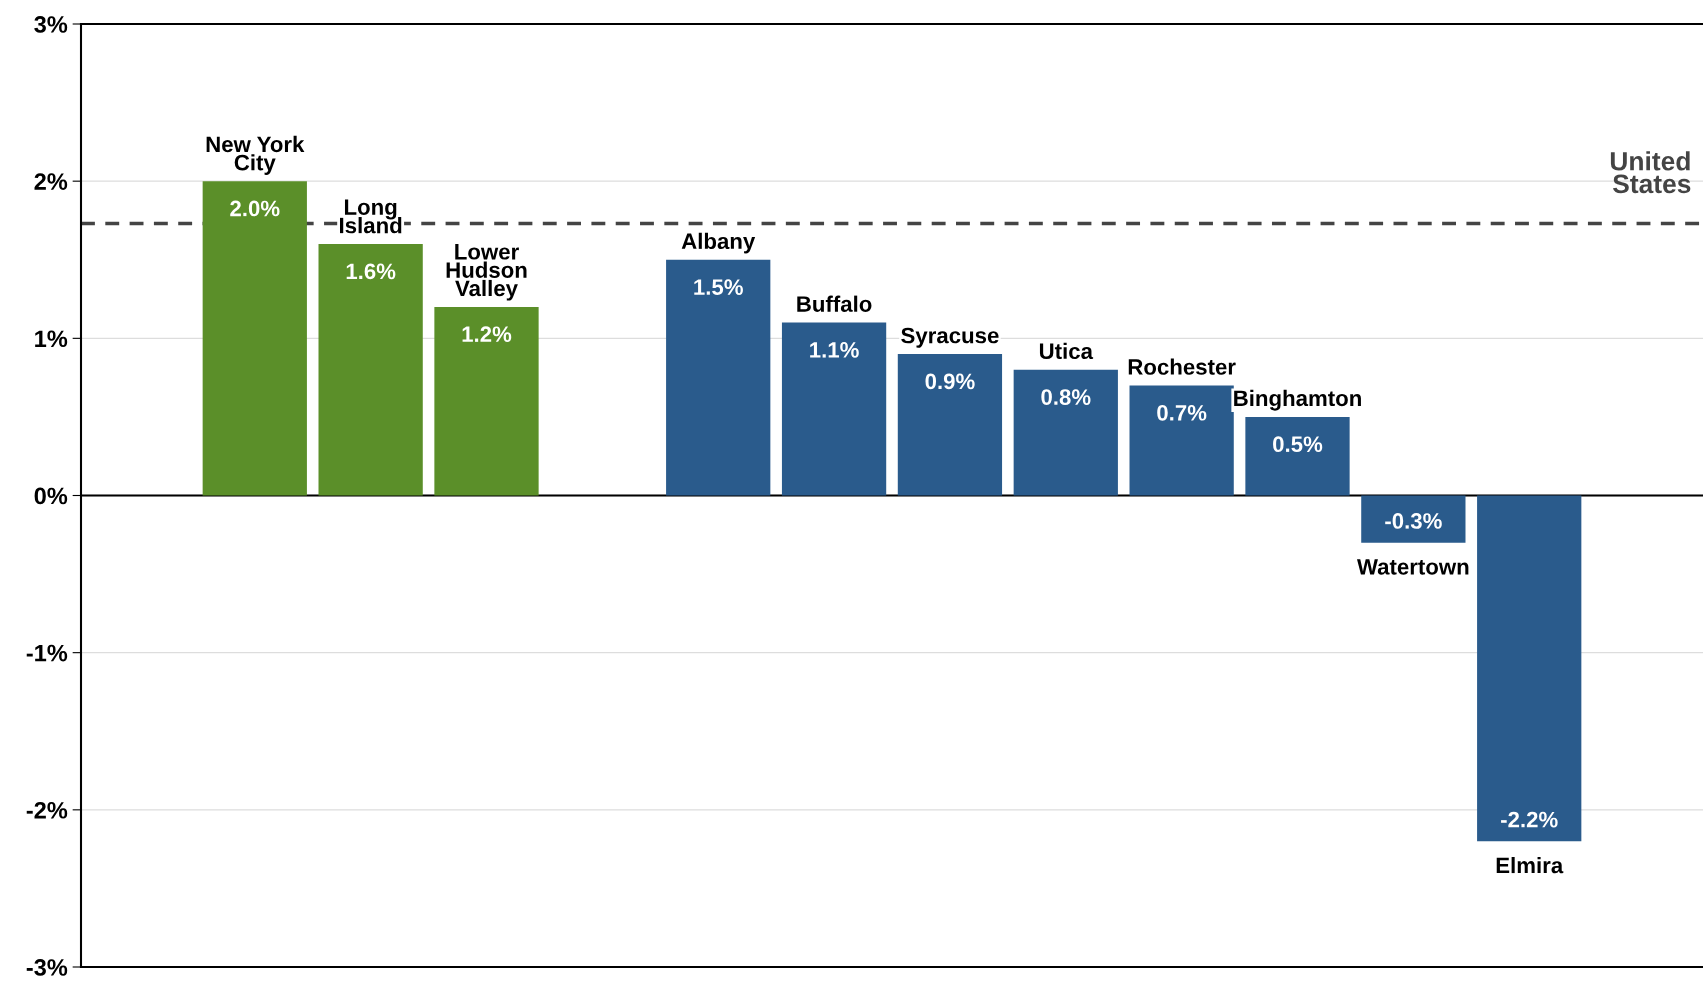 This screenshot has height=982, width=1703. I want to click on data-label: 2.0%, so click(255, 208).